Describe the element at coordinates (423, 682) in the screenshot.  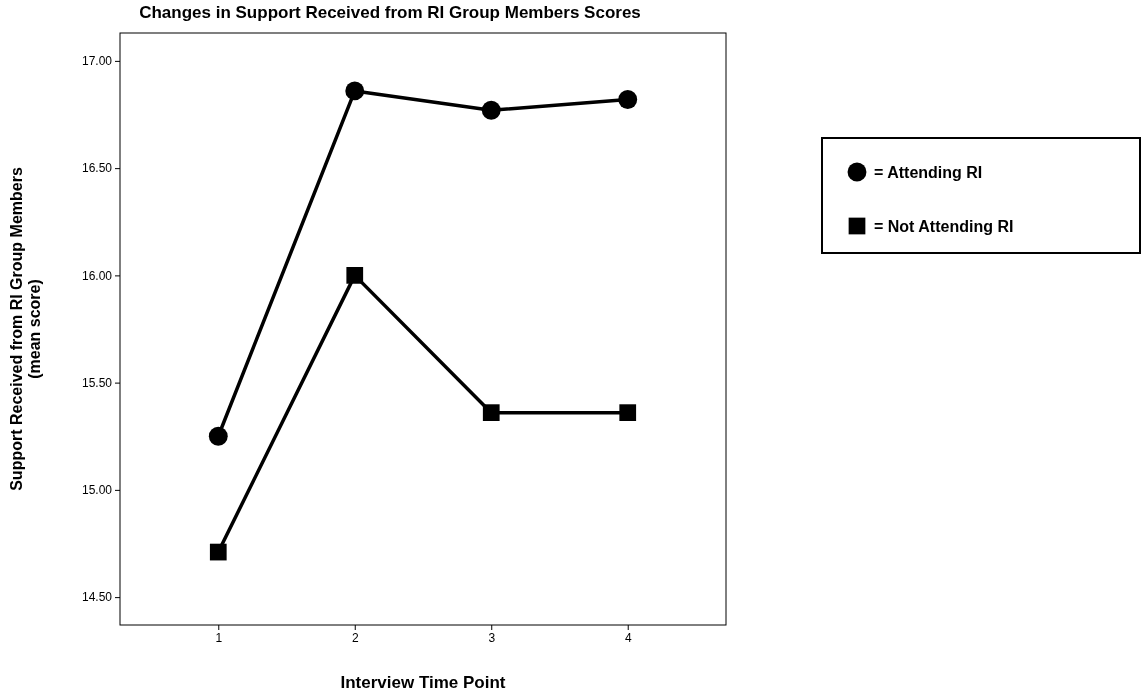
I see `x-axis-title: Interview Time Point` at that location.